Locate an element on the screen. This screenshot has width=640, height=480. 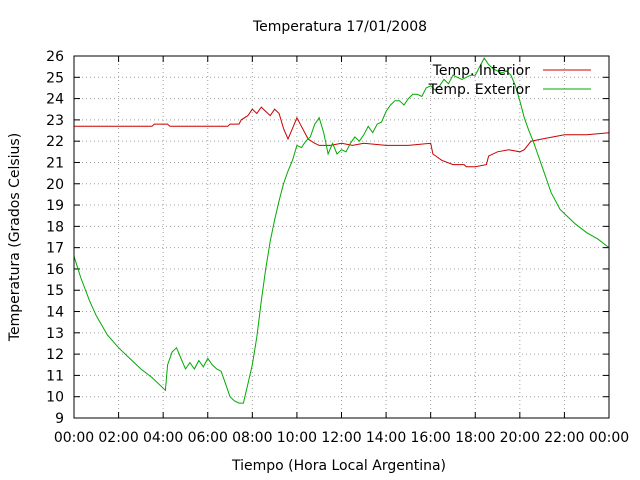
y-tick-label: 12 is located at coordinates (55, 355).